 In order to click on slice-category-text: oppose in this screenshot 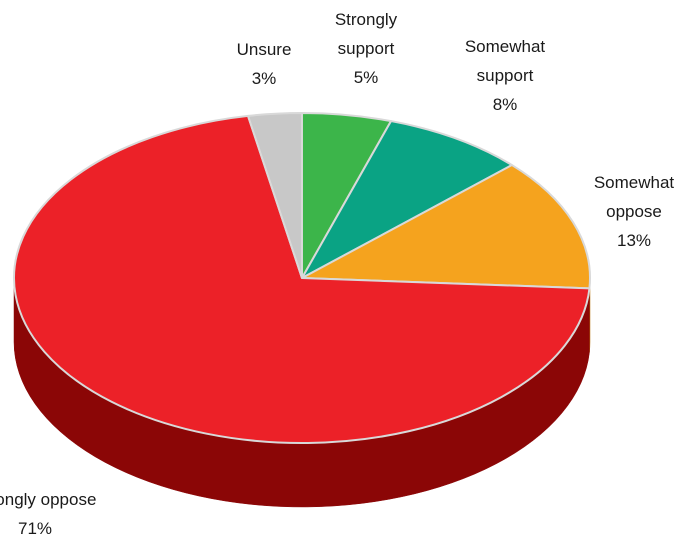, I will do `click(634, 211)`.